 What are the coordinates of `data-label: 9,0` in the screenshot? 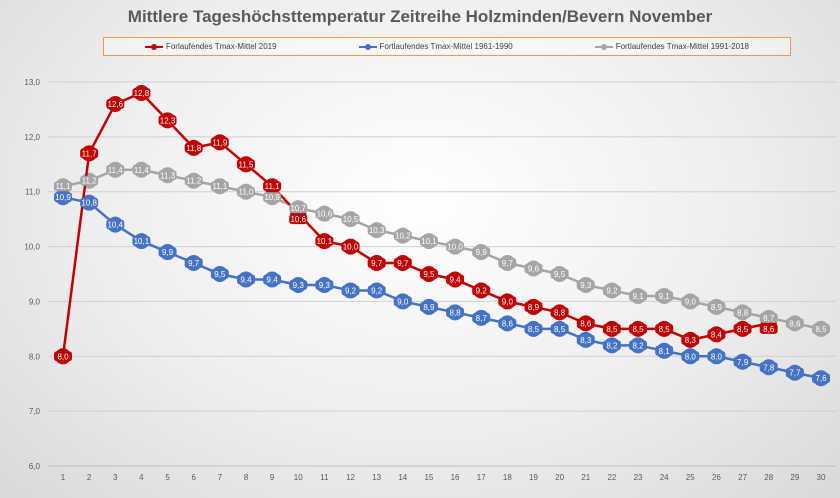 It's located at (691, 301).